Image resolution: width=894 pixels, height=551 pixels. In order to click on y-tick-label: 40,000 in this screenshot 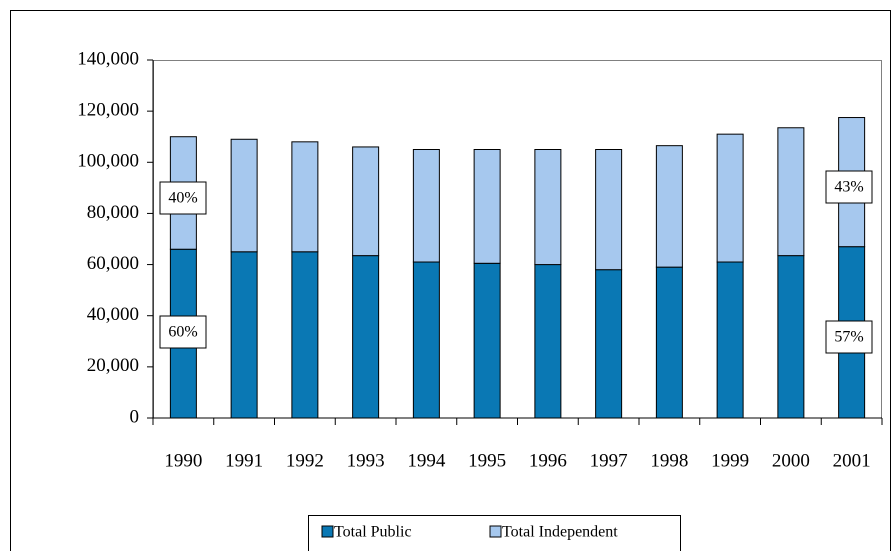, I will do `click(113, 314)`.